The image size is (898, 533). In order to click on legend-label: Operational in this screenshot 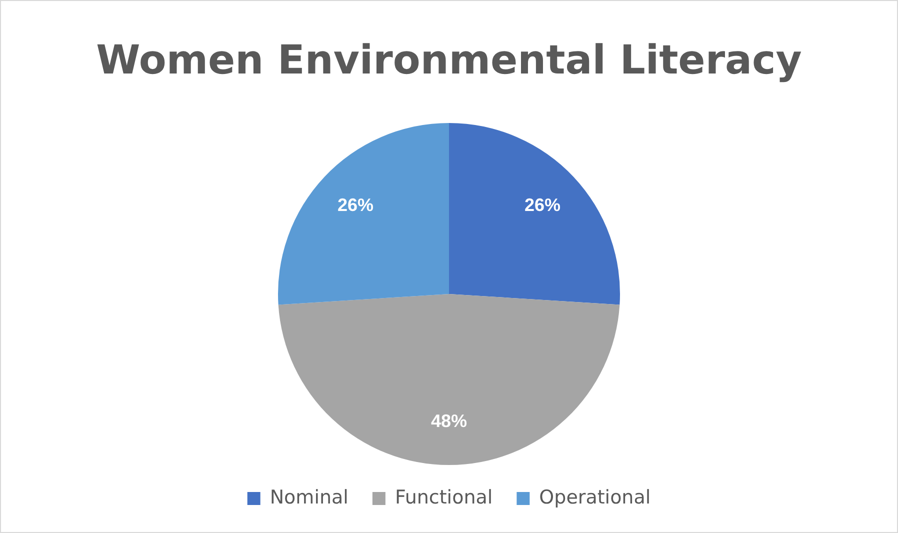, I will do `click(595, 497)`.